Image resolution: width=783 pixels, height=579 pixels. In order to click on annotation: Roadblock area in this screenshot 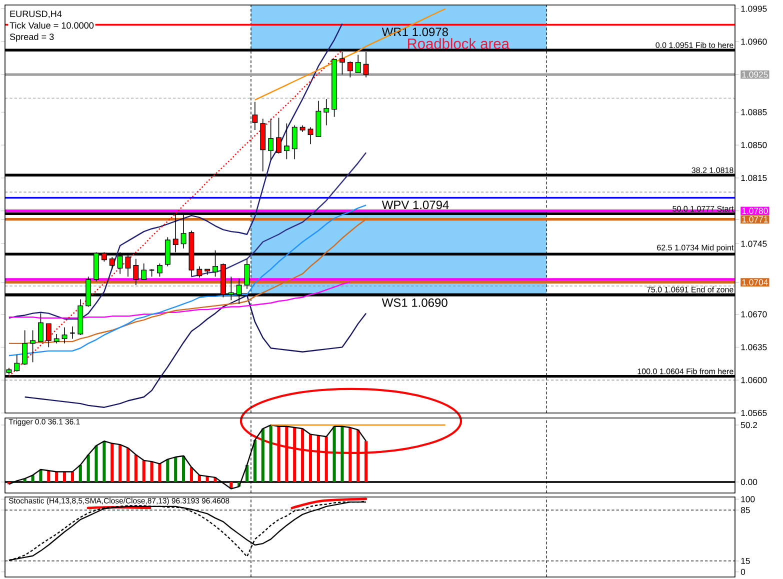, I will do `click(459, 43)`.